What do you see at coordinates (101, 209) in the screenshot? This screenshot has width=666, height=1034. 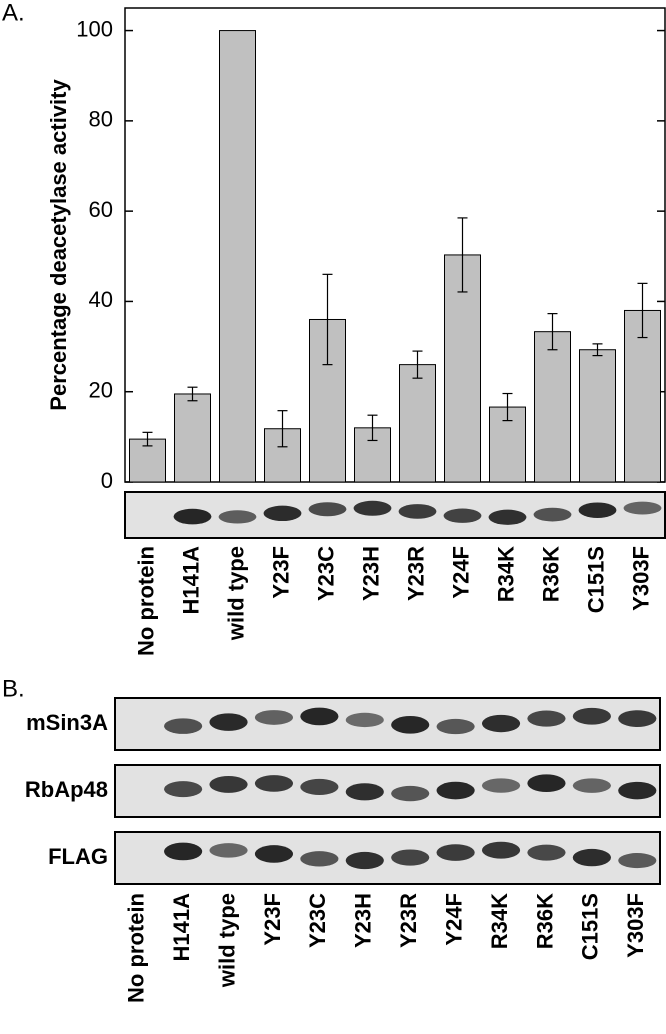 I see `y-tick-label: 60` at bounding box center [101, 209].